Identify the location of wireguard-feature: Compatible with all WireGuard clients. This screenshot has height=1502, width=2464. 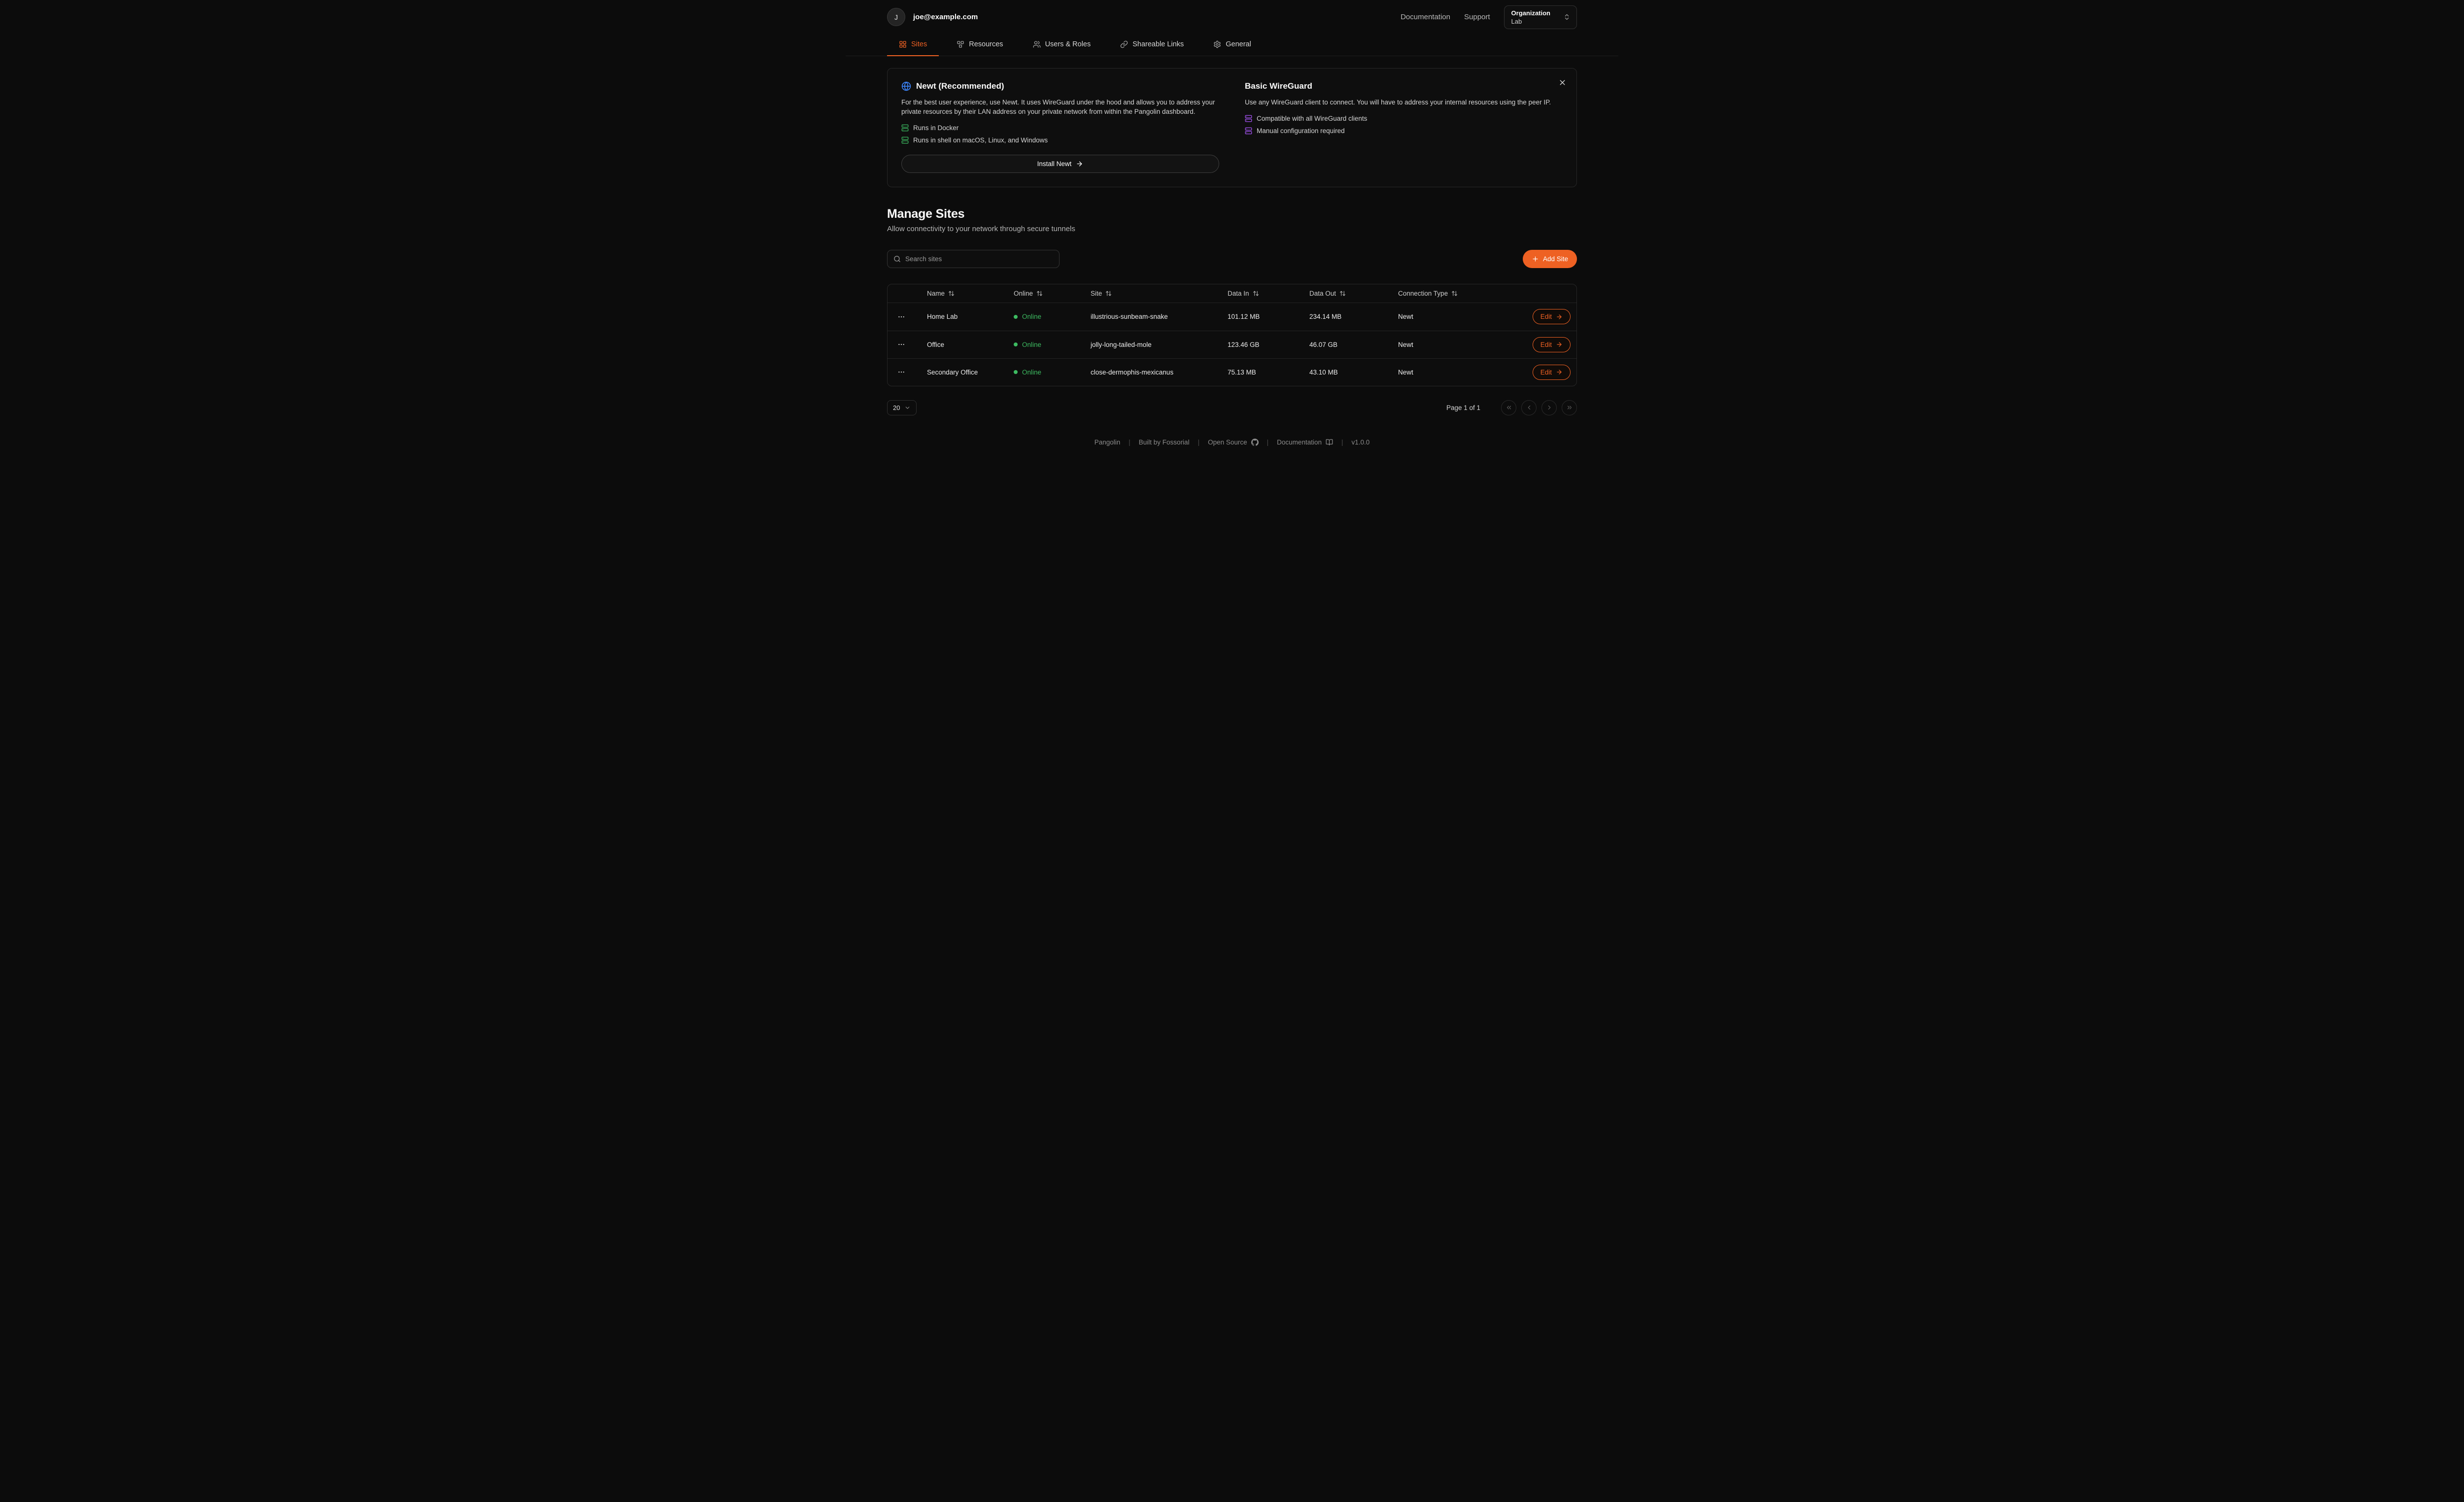
(1404, 118).